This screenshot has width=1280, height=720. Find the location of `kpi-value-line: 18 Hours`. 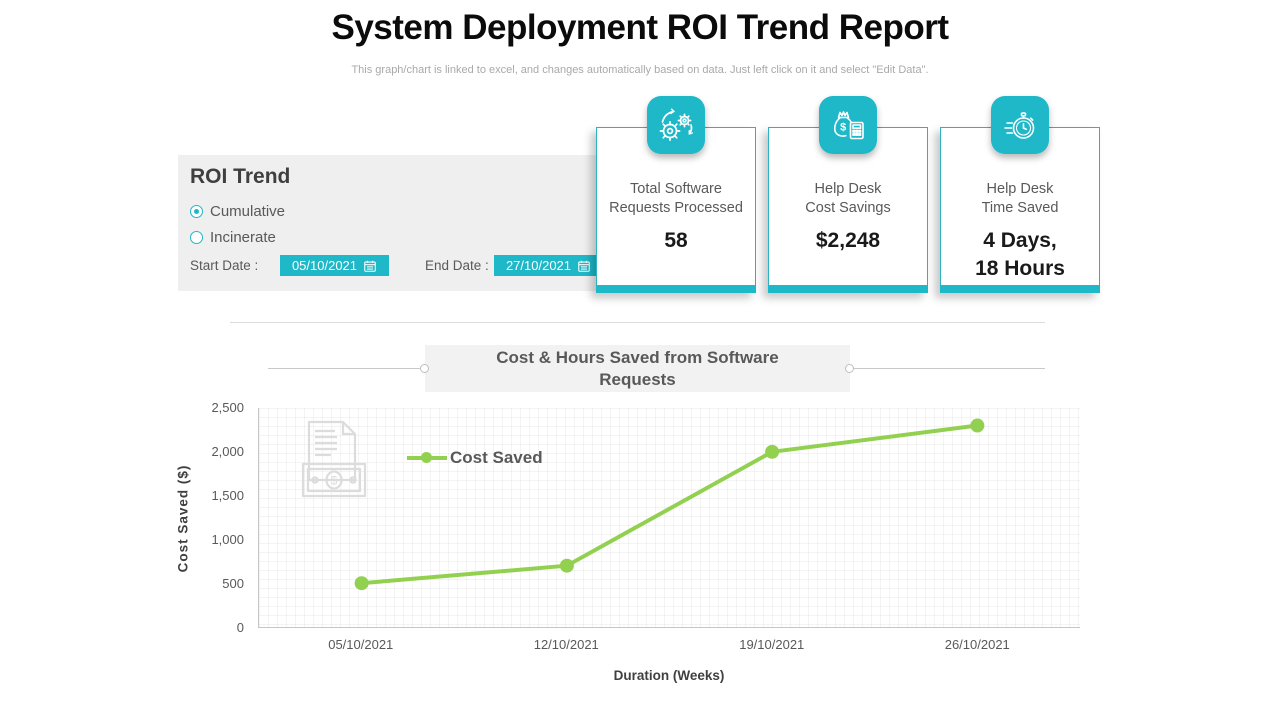

kpi-value-line: 18 Hours is located at coordinates (1020, 269).